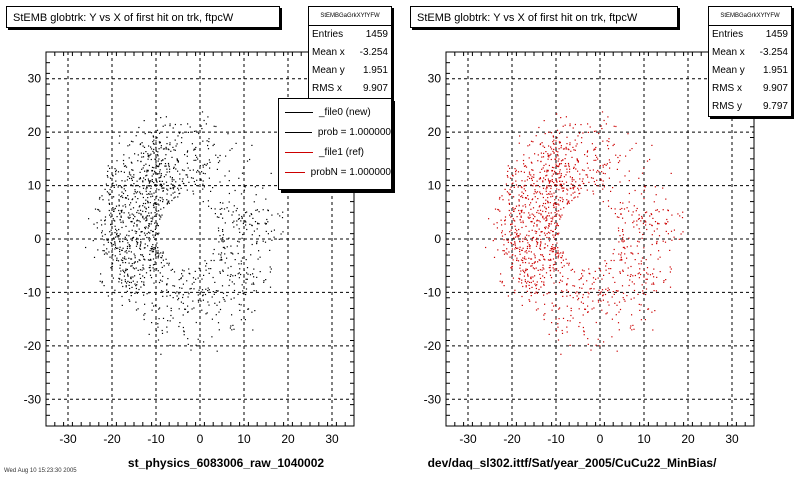 The height and width of the screenshot is (480, 800). I want to click on stats-row-rms-y: RMS y 9.797, so click(750, 106).